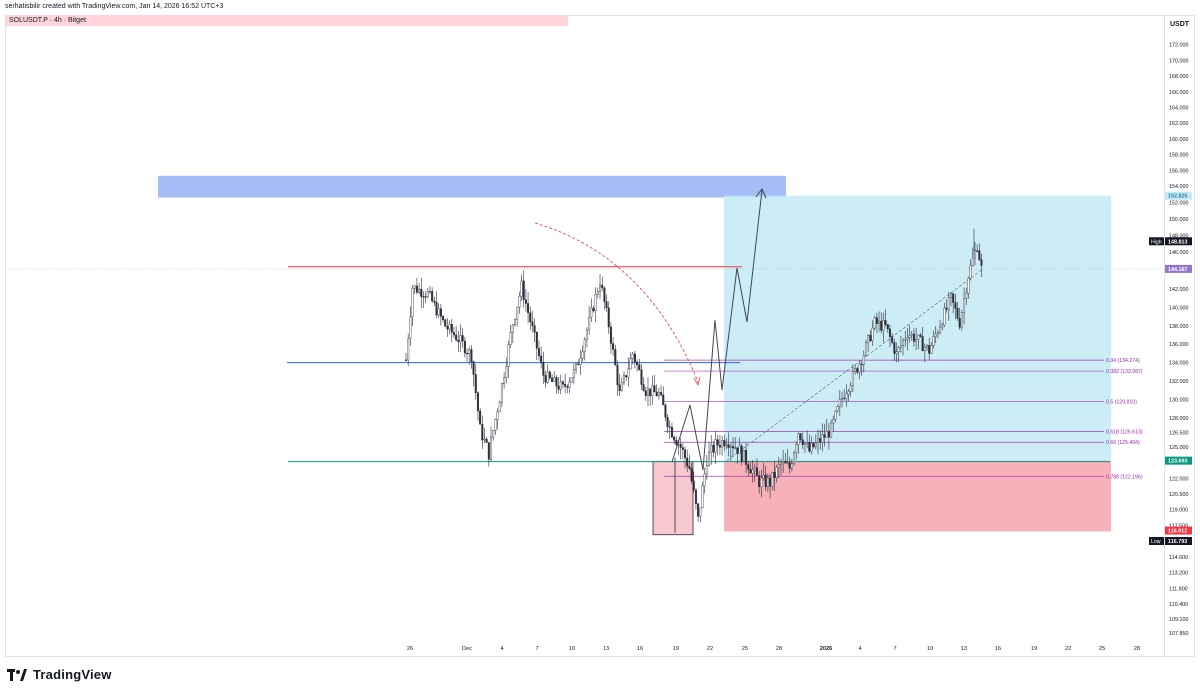 The image size is (1200, 690). What do you see at coordinates (410, 649) in the screenshot?
I see `time-tick-label: 26` at bounding box center [410, 649].